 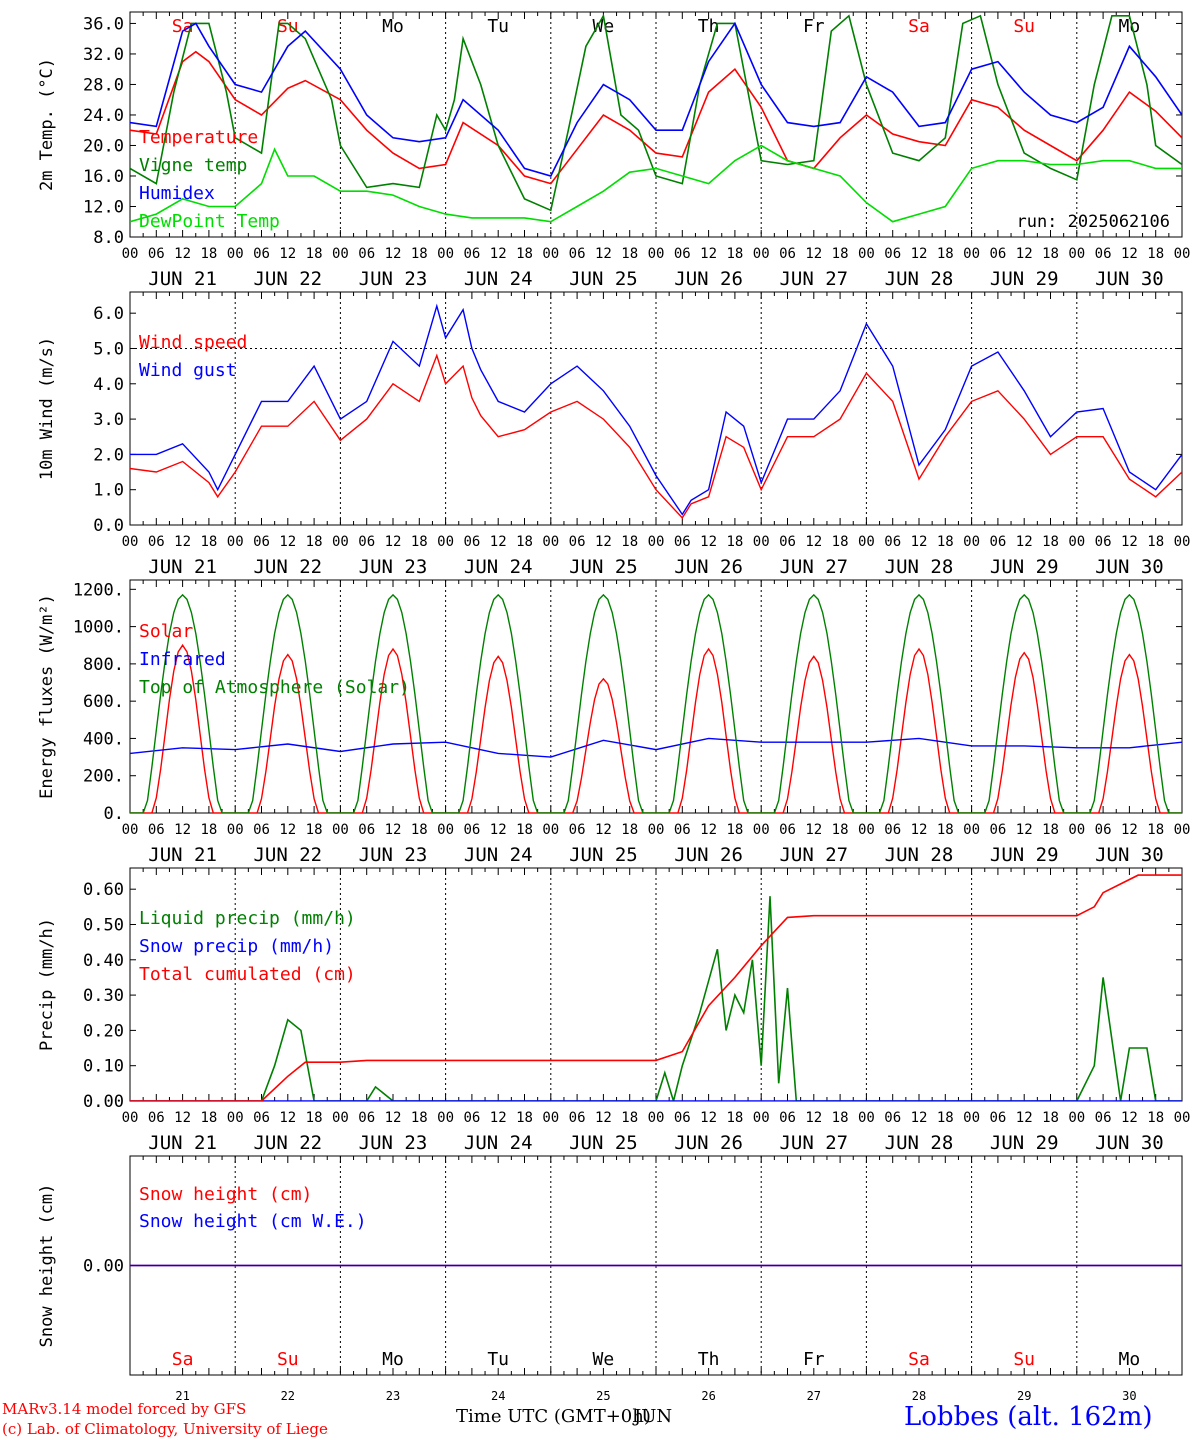 What do you see at coordinates (1028, 1417) in the screenshot?
I see `station-label: Lobbes (alt. 162m)` at bounding box center [1028, 1417].